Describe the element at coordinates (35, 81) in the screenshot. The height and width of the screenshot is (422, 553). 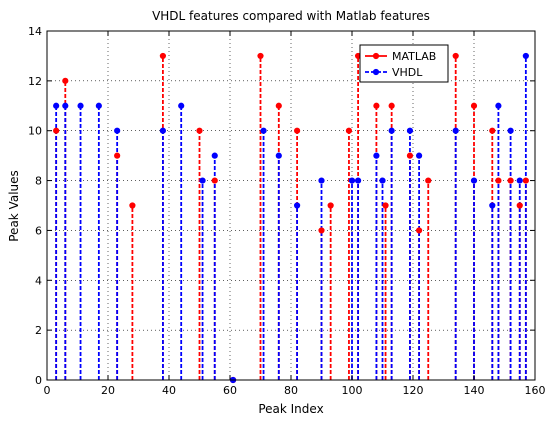
I see `y-tick-label: 12` at that location.